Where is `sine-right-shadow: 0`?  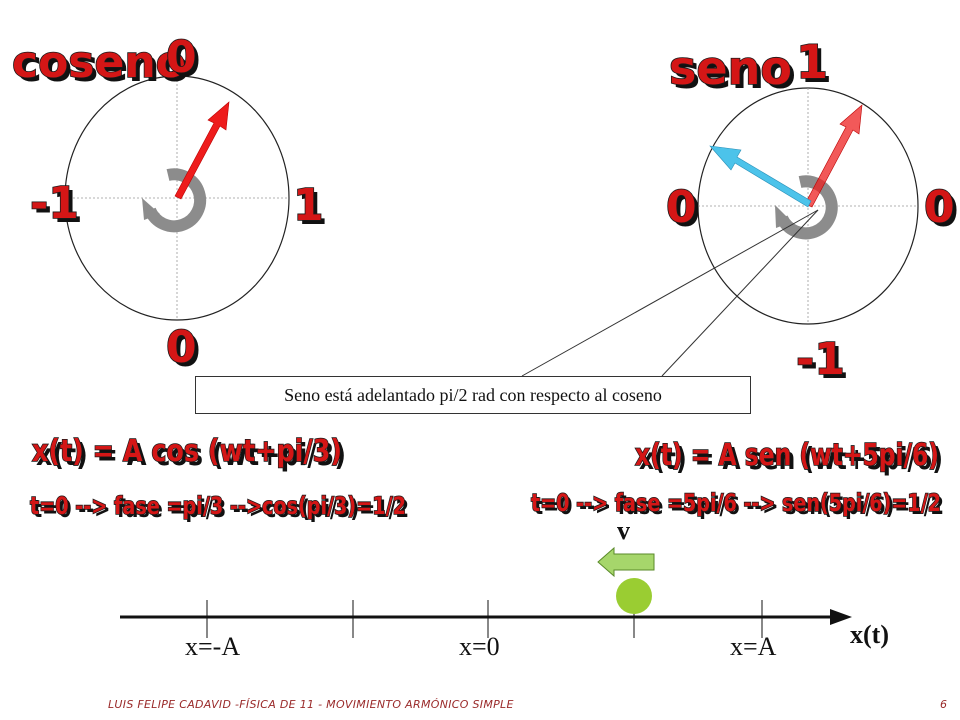 sine-right-shadow: 0 is located at coordinates (943, 211).